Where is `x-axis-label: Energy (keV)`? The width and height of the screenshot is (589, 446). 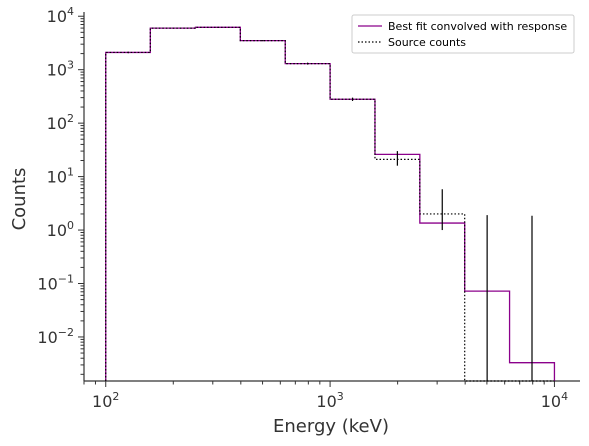 x-axis-label: Energy (keV) is located at coordinates (331, 426).